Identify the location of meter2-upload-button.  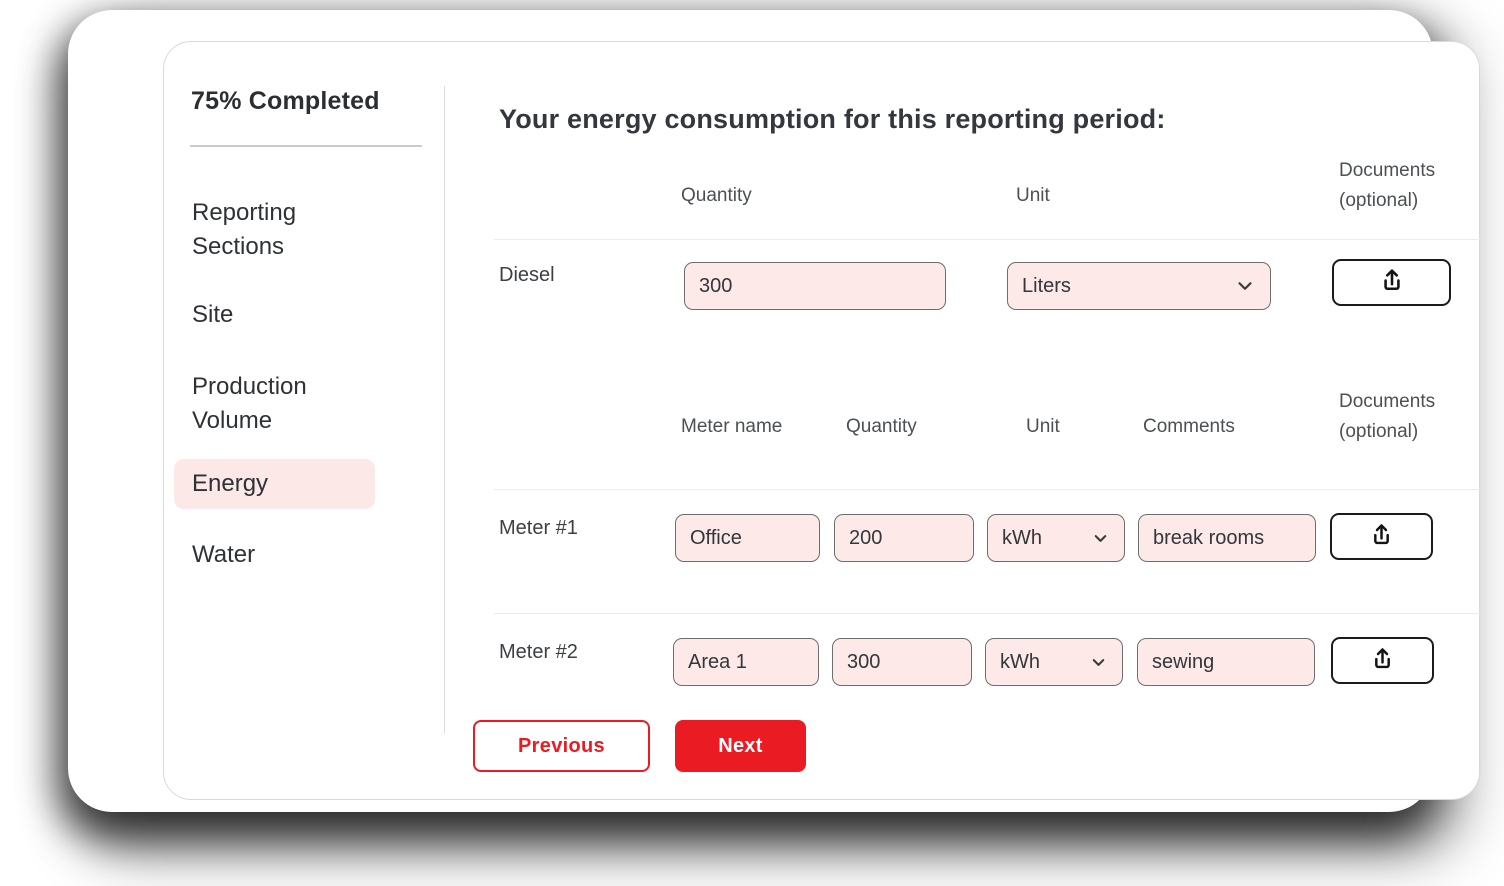
(1382, 660).